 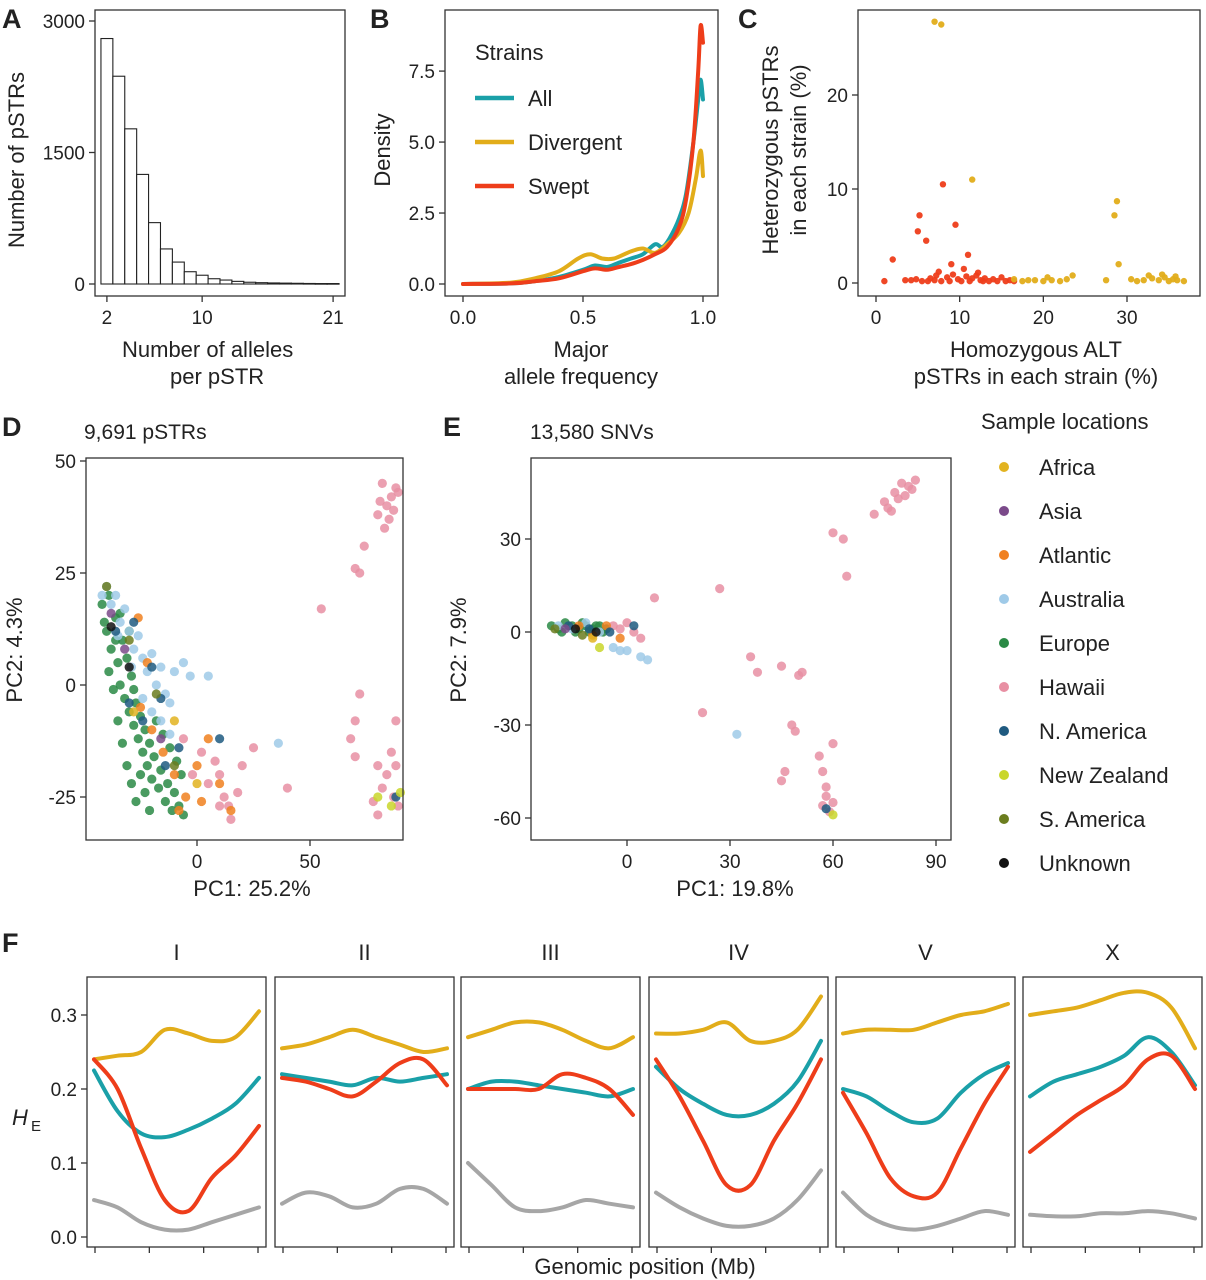 I want to click on panel-b-xlabel-1: Major, so click(x=580, y=349).